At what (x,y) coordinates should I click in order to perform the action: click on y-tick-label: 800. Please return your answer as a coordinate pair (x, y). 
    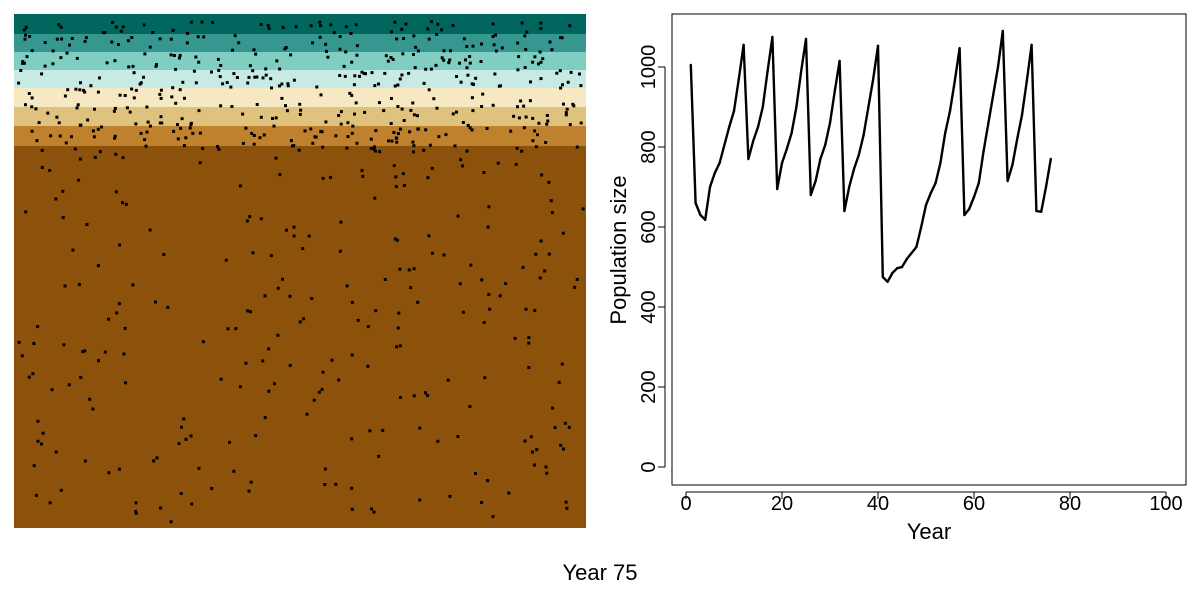
    Looking at the image, I should click on (649, 146).